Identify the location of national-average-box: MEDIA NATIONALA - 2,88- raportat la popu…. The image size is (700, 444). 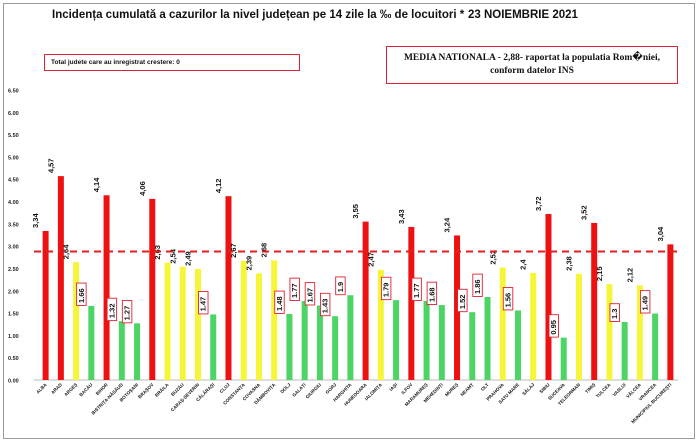
(532, 65).